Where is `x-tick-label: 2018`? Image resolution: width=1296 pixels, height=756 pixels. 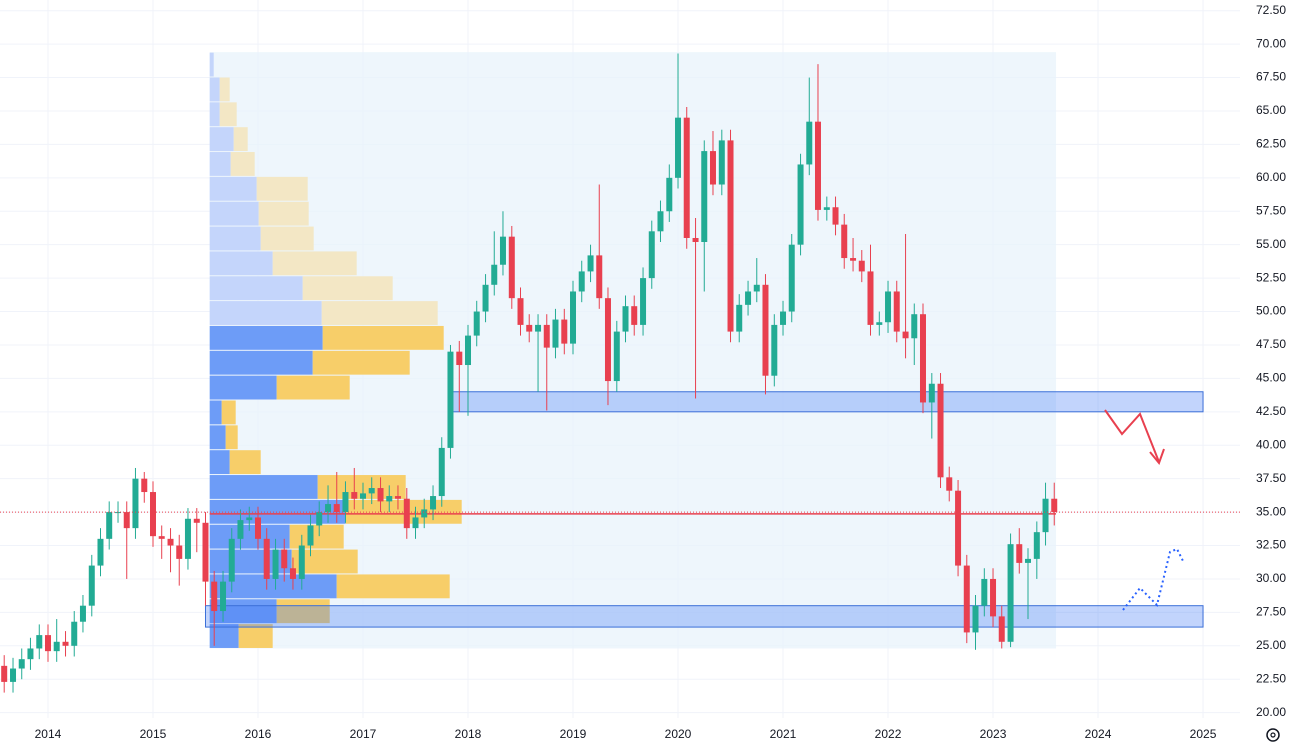 x-tick-label: 2018 is located at coordinates (468, 734).